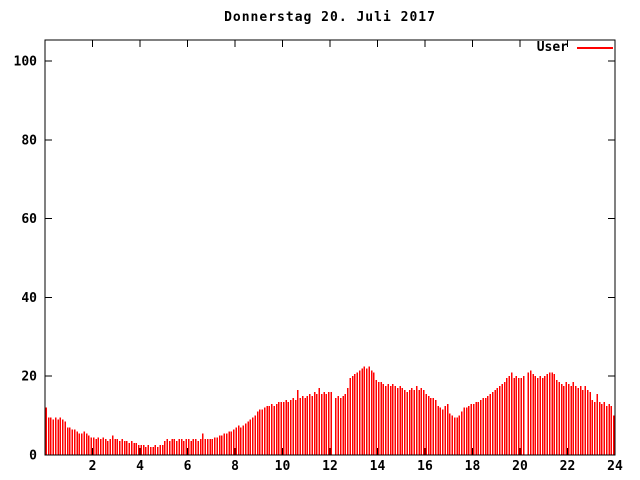 The width and height of the screenshot is (640, 480). Describe the element at coordinates (425, 466) in the screenshot. I see `x-tick-label: 16` at that location.